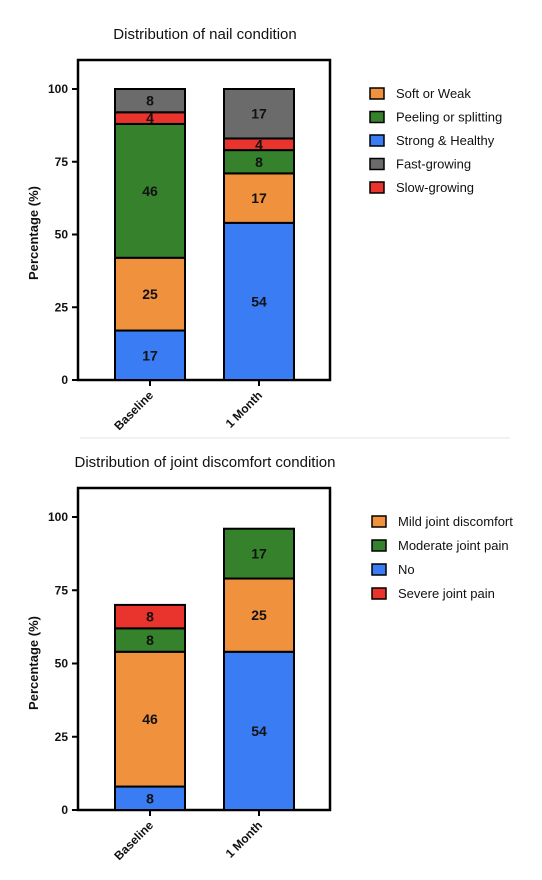 Image resolution: width=542 pixels, height=880 pixels. Describe the element at coordinates (379, 545) in the screenshot. I see `legend-swatch-moderate-joint-pain` at that location.